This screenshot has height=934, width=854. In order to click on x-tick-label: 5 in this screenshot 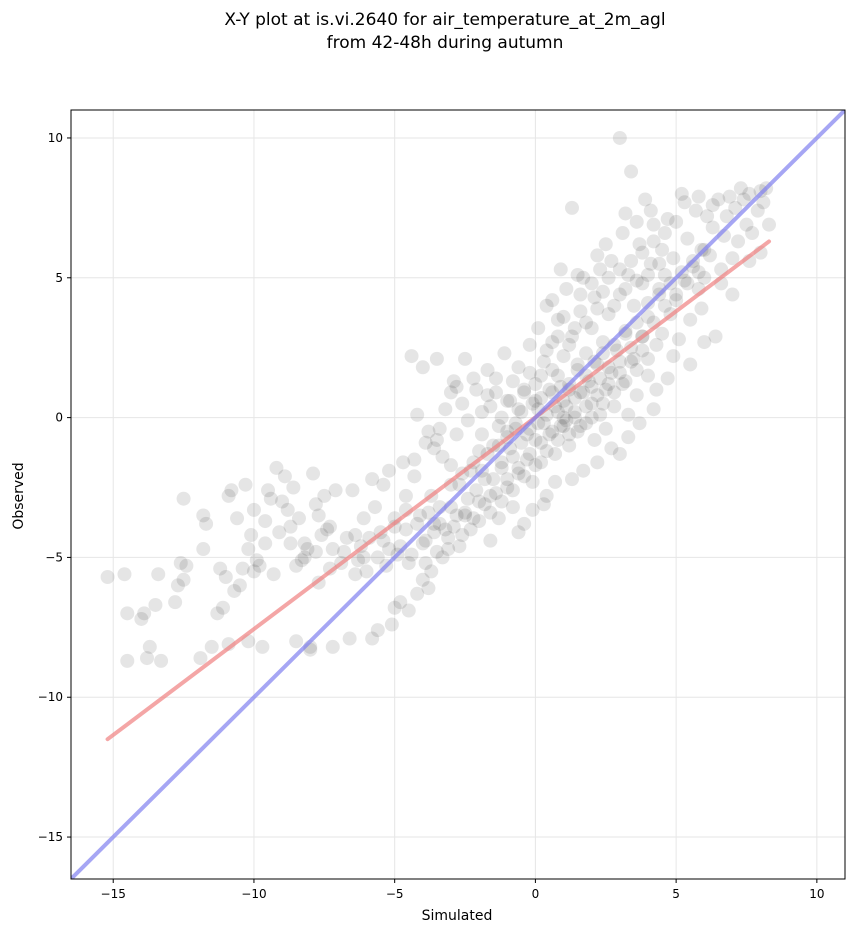, I will do `click(676, 894)`.